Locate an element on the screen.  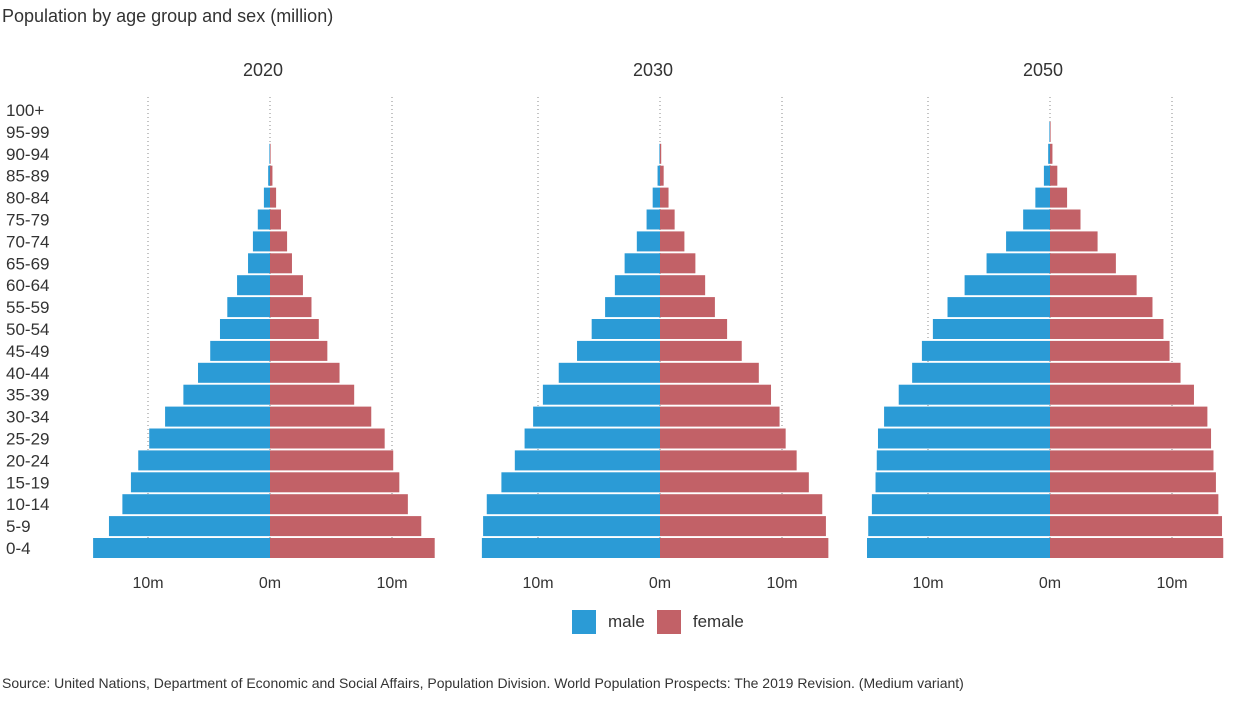
panel-title-2050: 2050 is located at coordinates (1043, 70).